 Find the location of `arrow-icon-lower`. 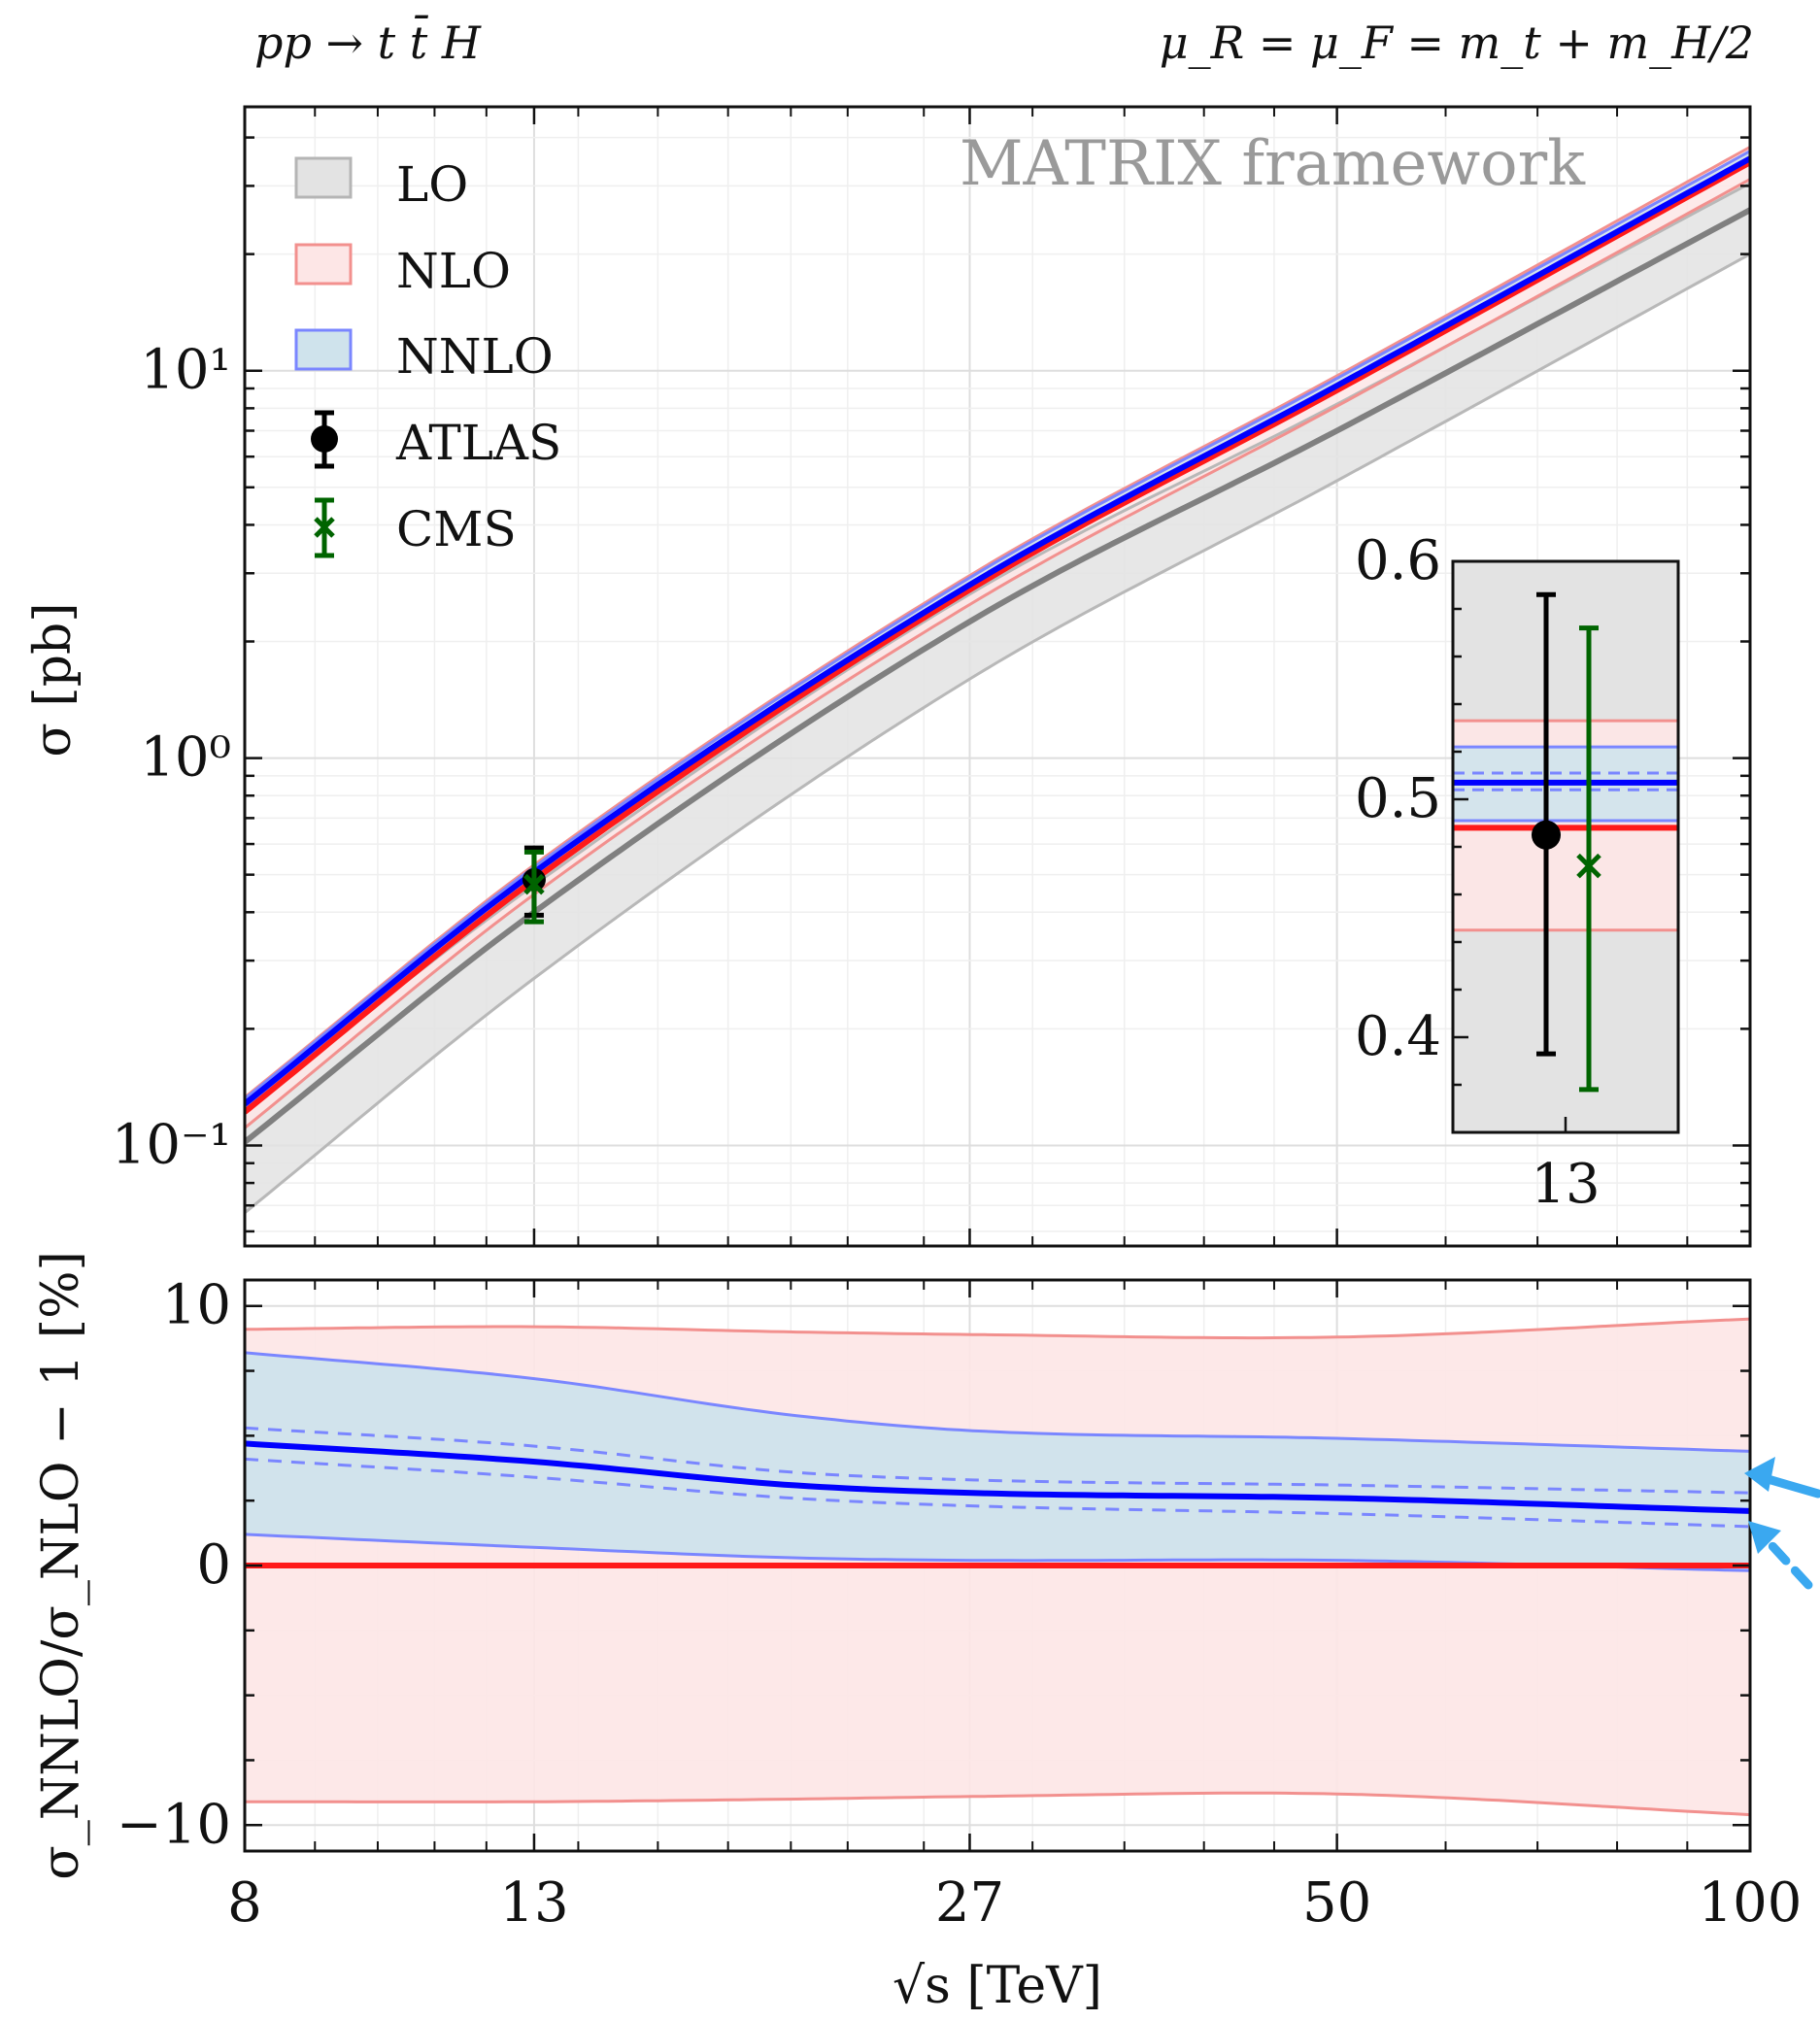

arrow-icon-lower is located at coordinates (1780, 1556).